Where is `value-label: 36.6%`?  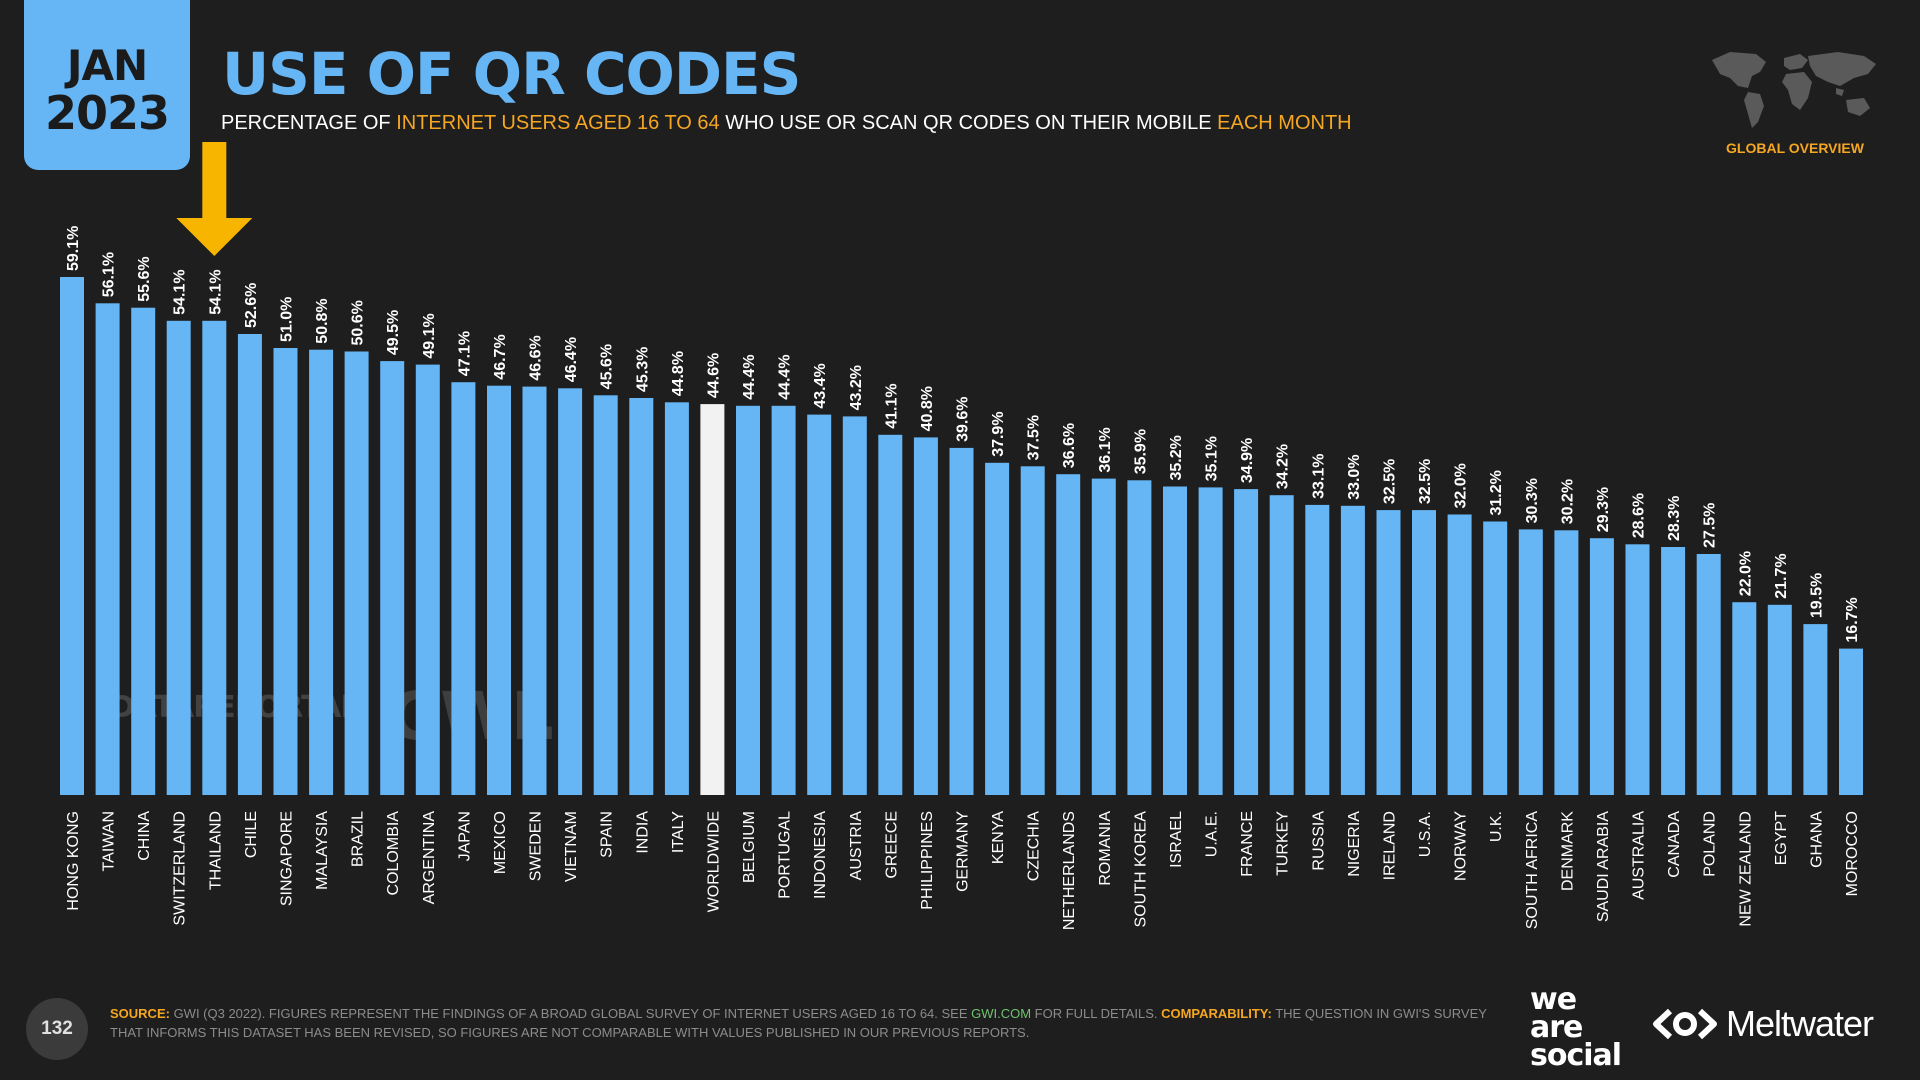
value-label: 36.6% is located at coordinates (1069, 445).